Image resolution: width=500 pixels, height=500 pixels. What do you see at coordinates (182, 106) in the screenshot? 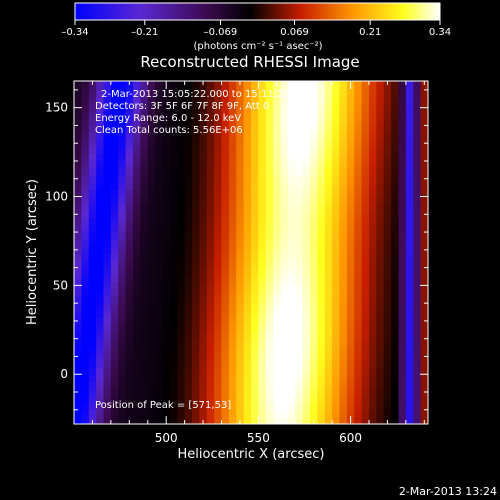
I see `annotation-detectors: Detectors: 3F 5F 6F 7F 8F 9F, Att 0` at bounding box center [182, 106].